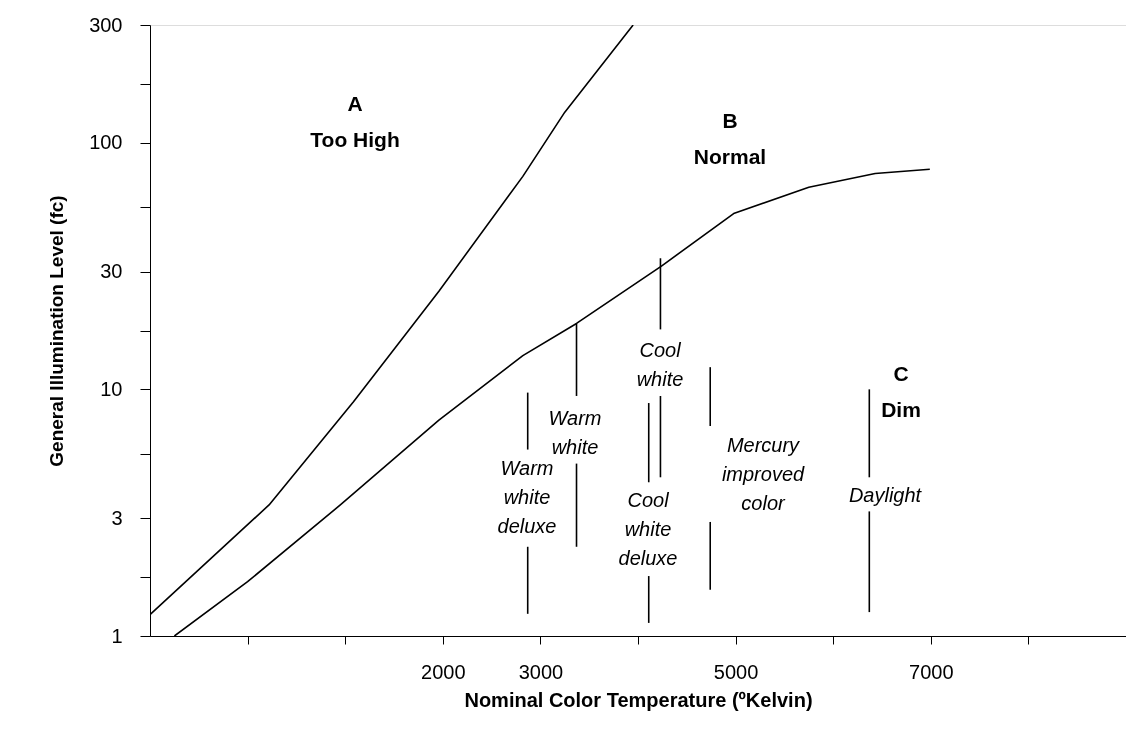  I want to click on annotation: Warm white deluxe, so click(527, 497).